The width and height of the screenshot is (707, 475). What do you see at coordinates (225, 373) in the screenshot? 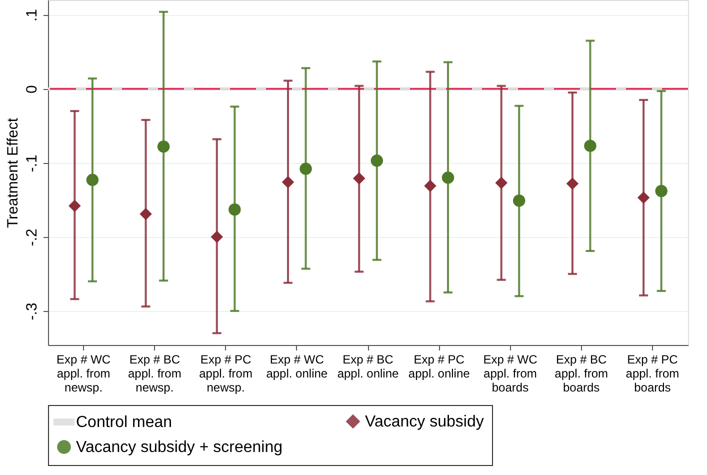
I see `x-tick-label: Exp # PC appl. from newsp.` at bounding box center [225, 373].